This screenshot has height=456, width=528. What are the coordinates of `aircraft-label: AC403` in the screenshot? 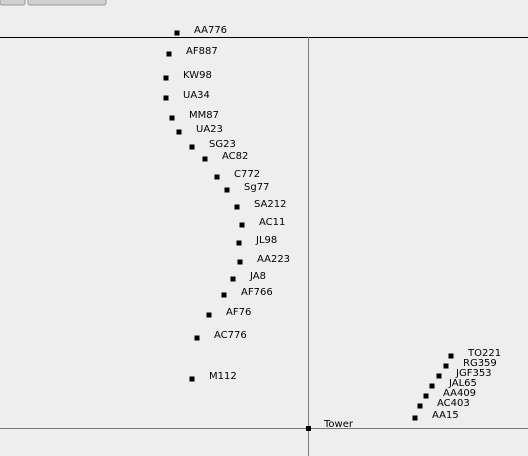 It's located at (453, 403).